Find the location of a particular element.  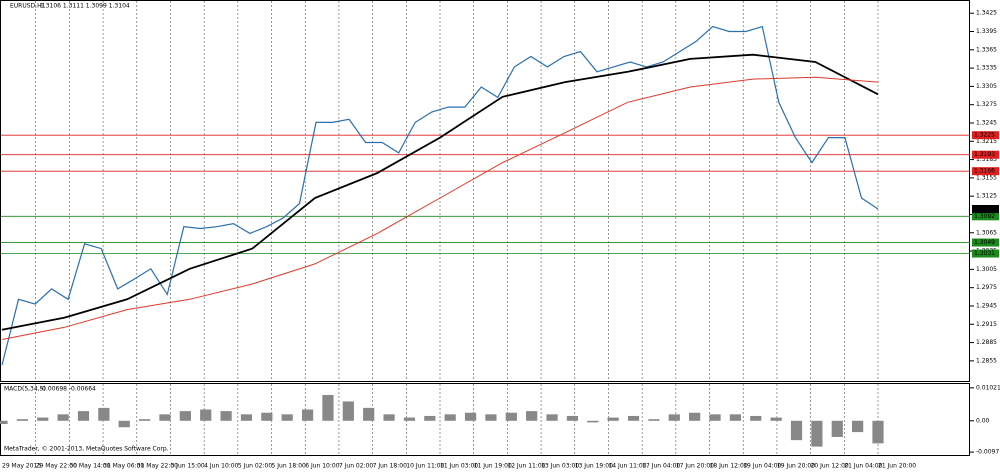

last-tag is located at coordinates (985, 208).